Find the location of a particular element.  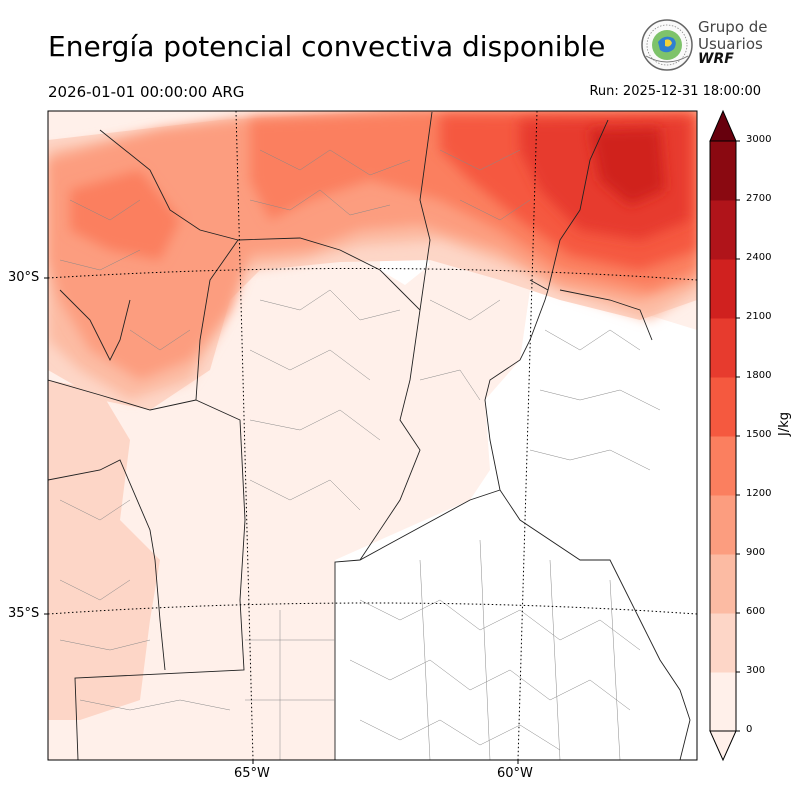

lat-label-35s: 35°S is located at coordinates (24, 613).